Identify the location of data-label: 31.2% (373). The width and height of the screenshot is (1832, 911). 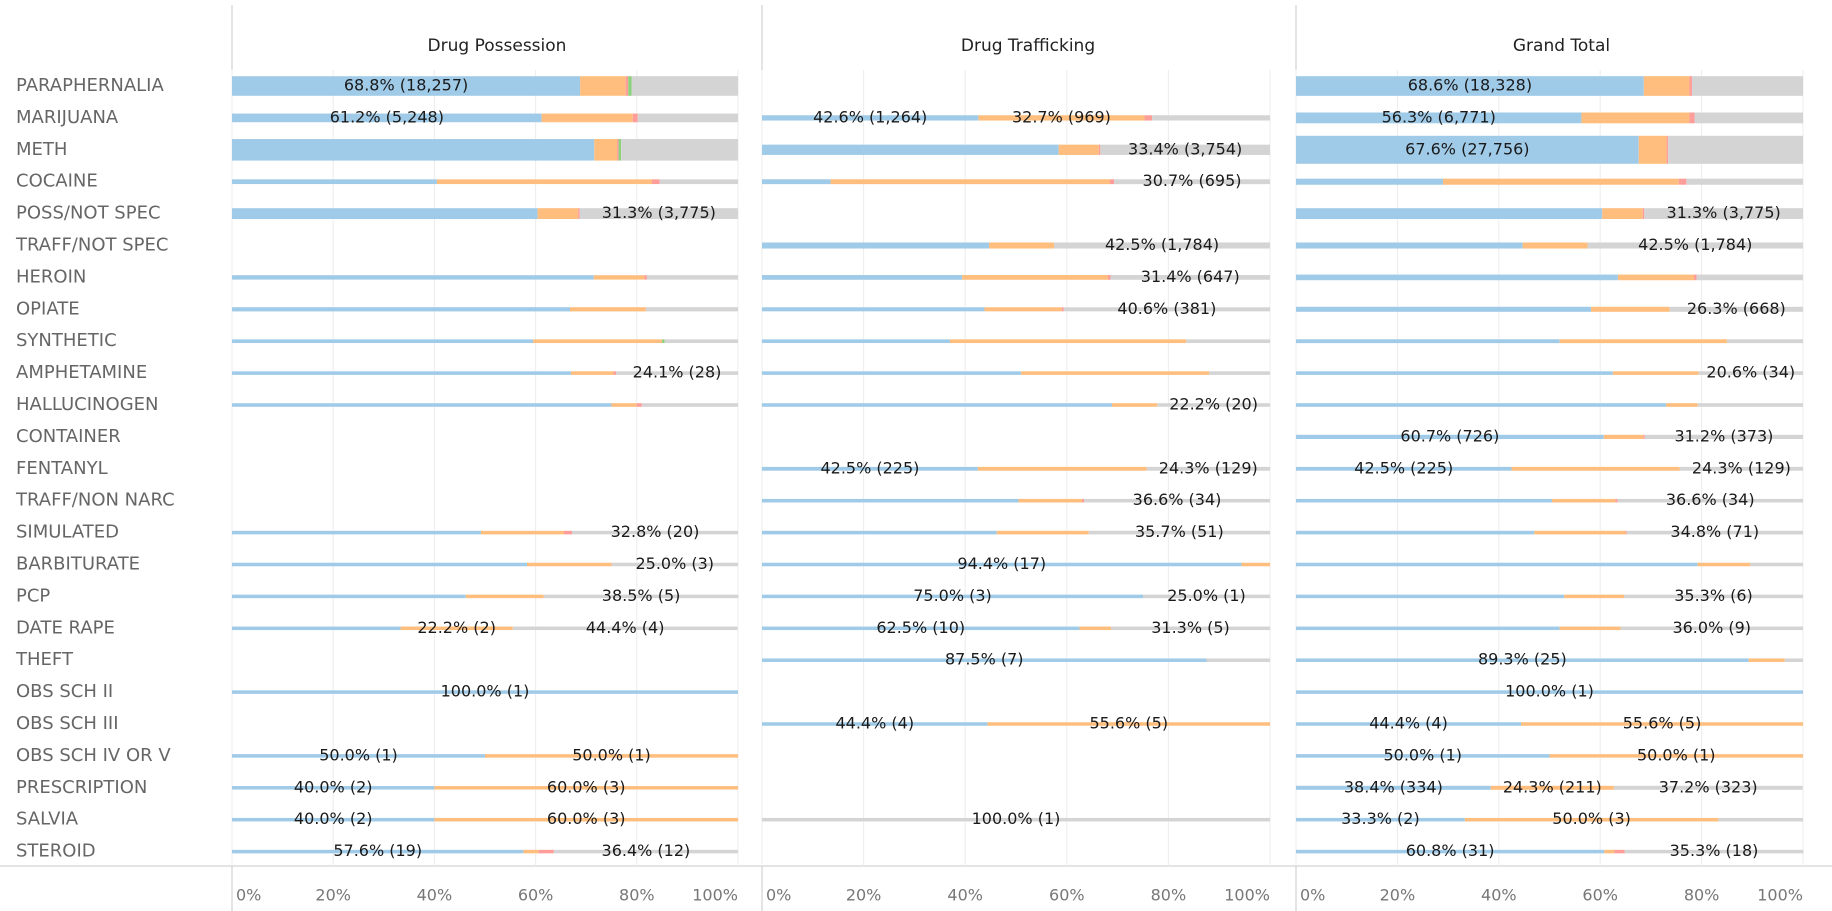
(1723, 435).